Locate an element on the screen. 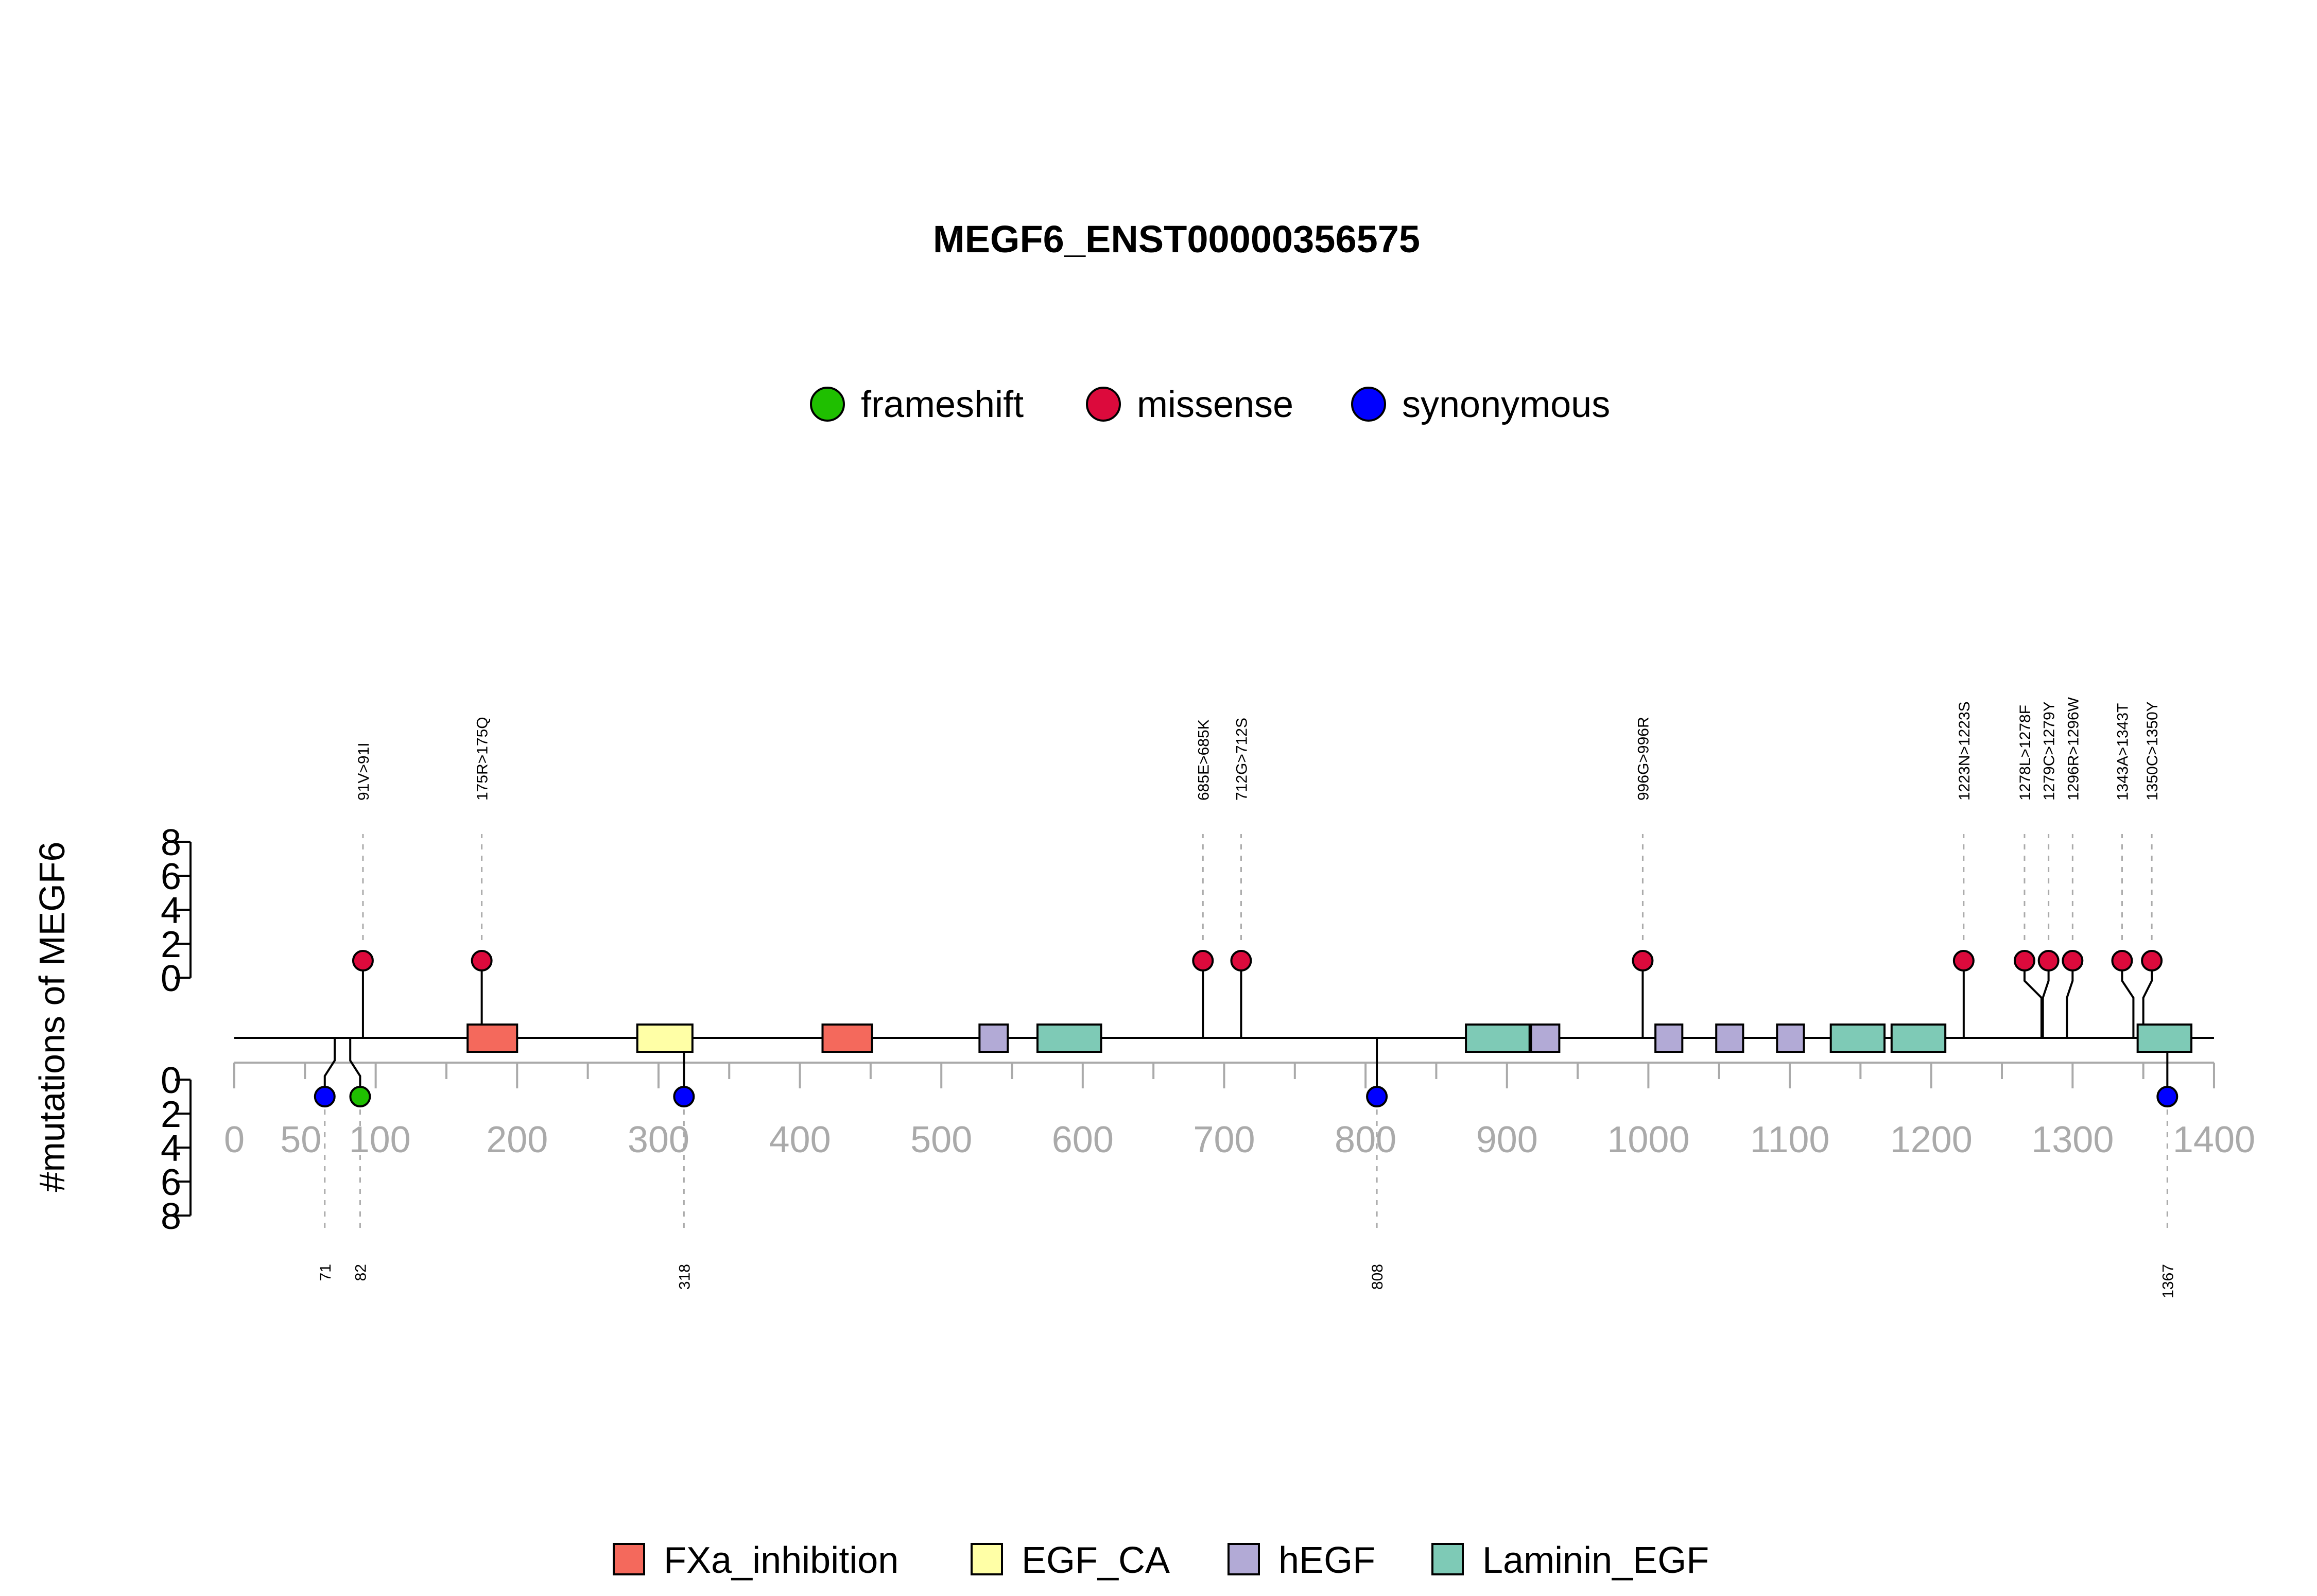 The image size is (2317, 1596). legend-swatch-hEGF is located at coordinates (1243, 1559).